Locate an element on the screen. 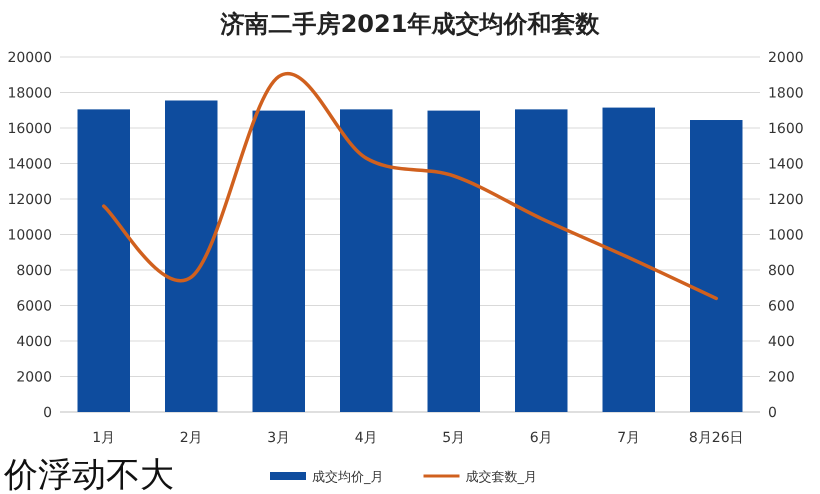 This screenshot has width=820, height=494. y-tick-label: 18000 is located at coordinates (29, 94).